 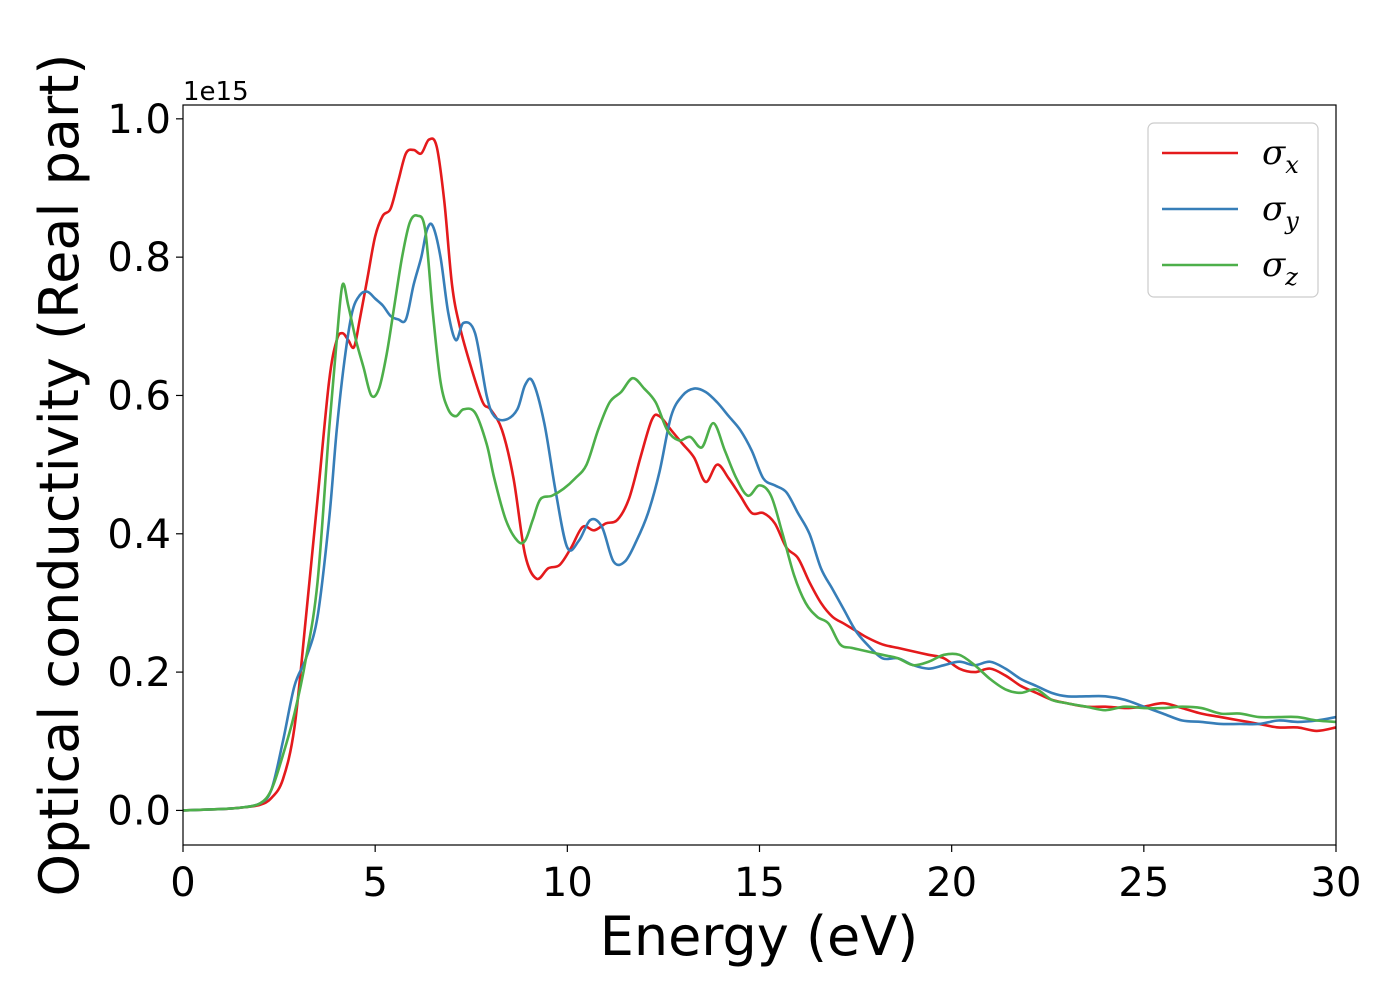 What do you see at coordinates (1143, 883) in the screenshot?
I see `x-tick-label: 25` at bounding box center [1143, 883].